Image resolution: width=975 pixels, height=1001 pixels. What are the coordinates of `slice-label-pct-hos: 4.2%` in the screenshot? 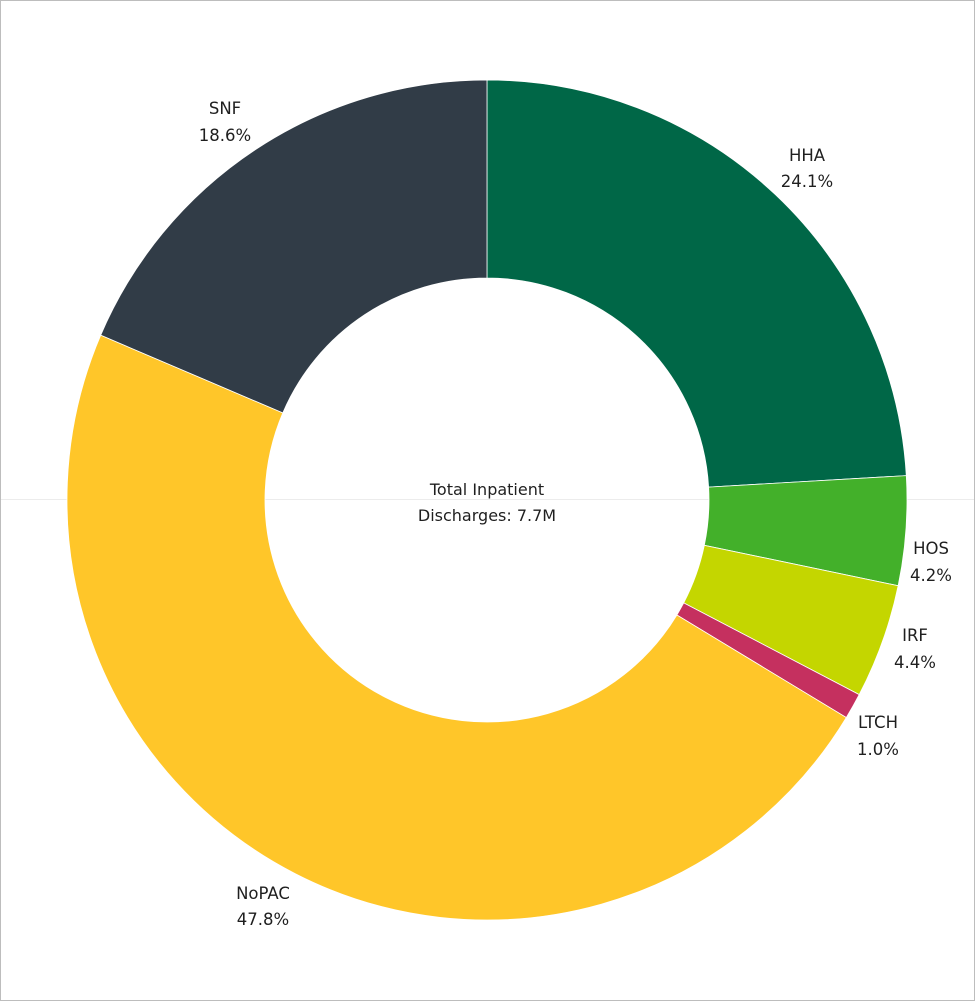 It's located at (931, 575).